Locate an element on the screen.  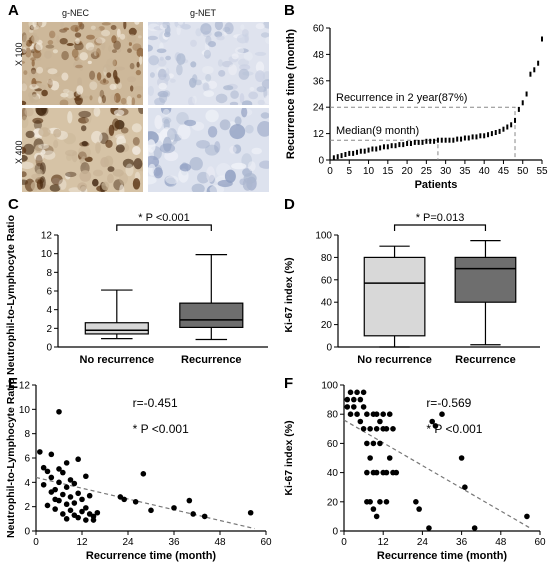
correlation-label: r=-0.569 is located at coordinates (448, 403).